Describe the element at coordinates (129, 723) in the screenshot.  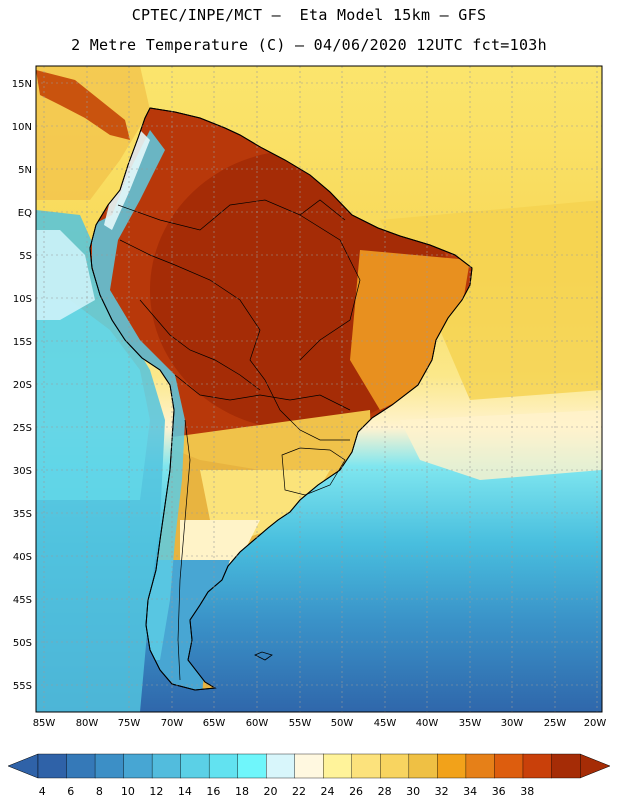
I see `lon-label: 75W` at that location.